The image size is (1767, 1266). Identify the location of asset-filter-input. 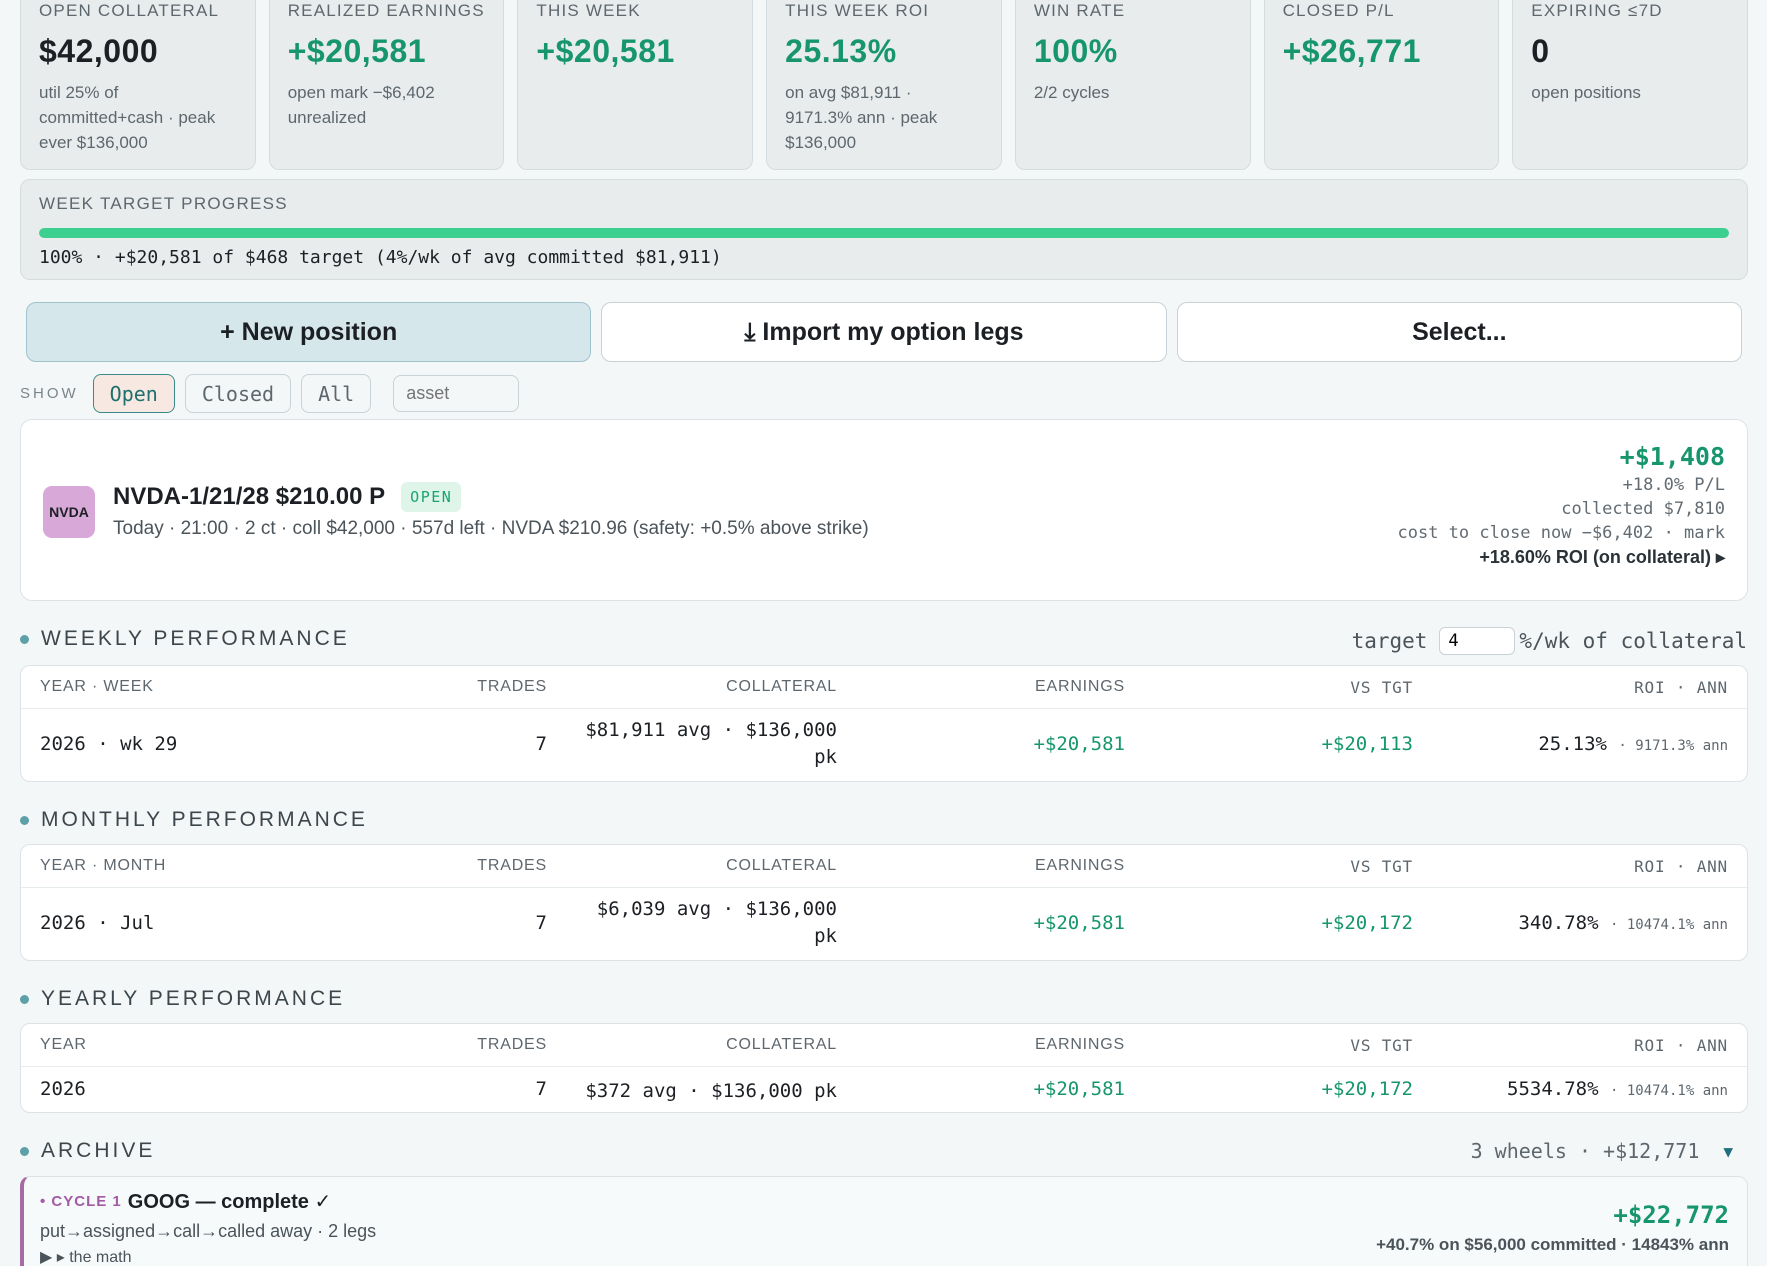
(456, 393).